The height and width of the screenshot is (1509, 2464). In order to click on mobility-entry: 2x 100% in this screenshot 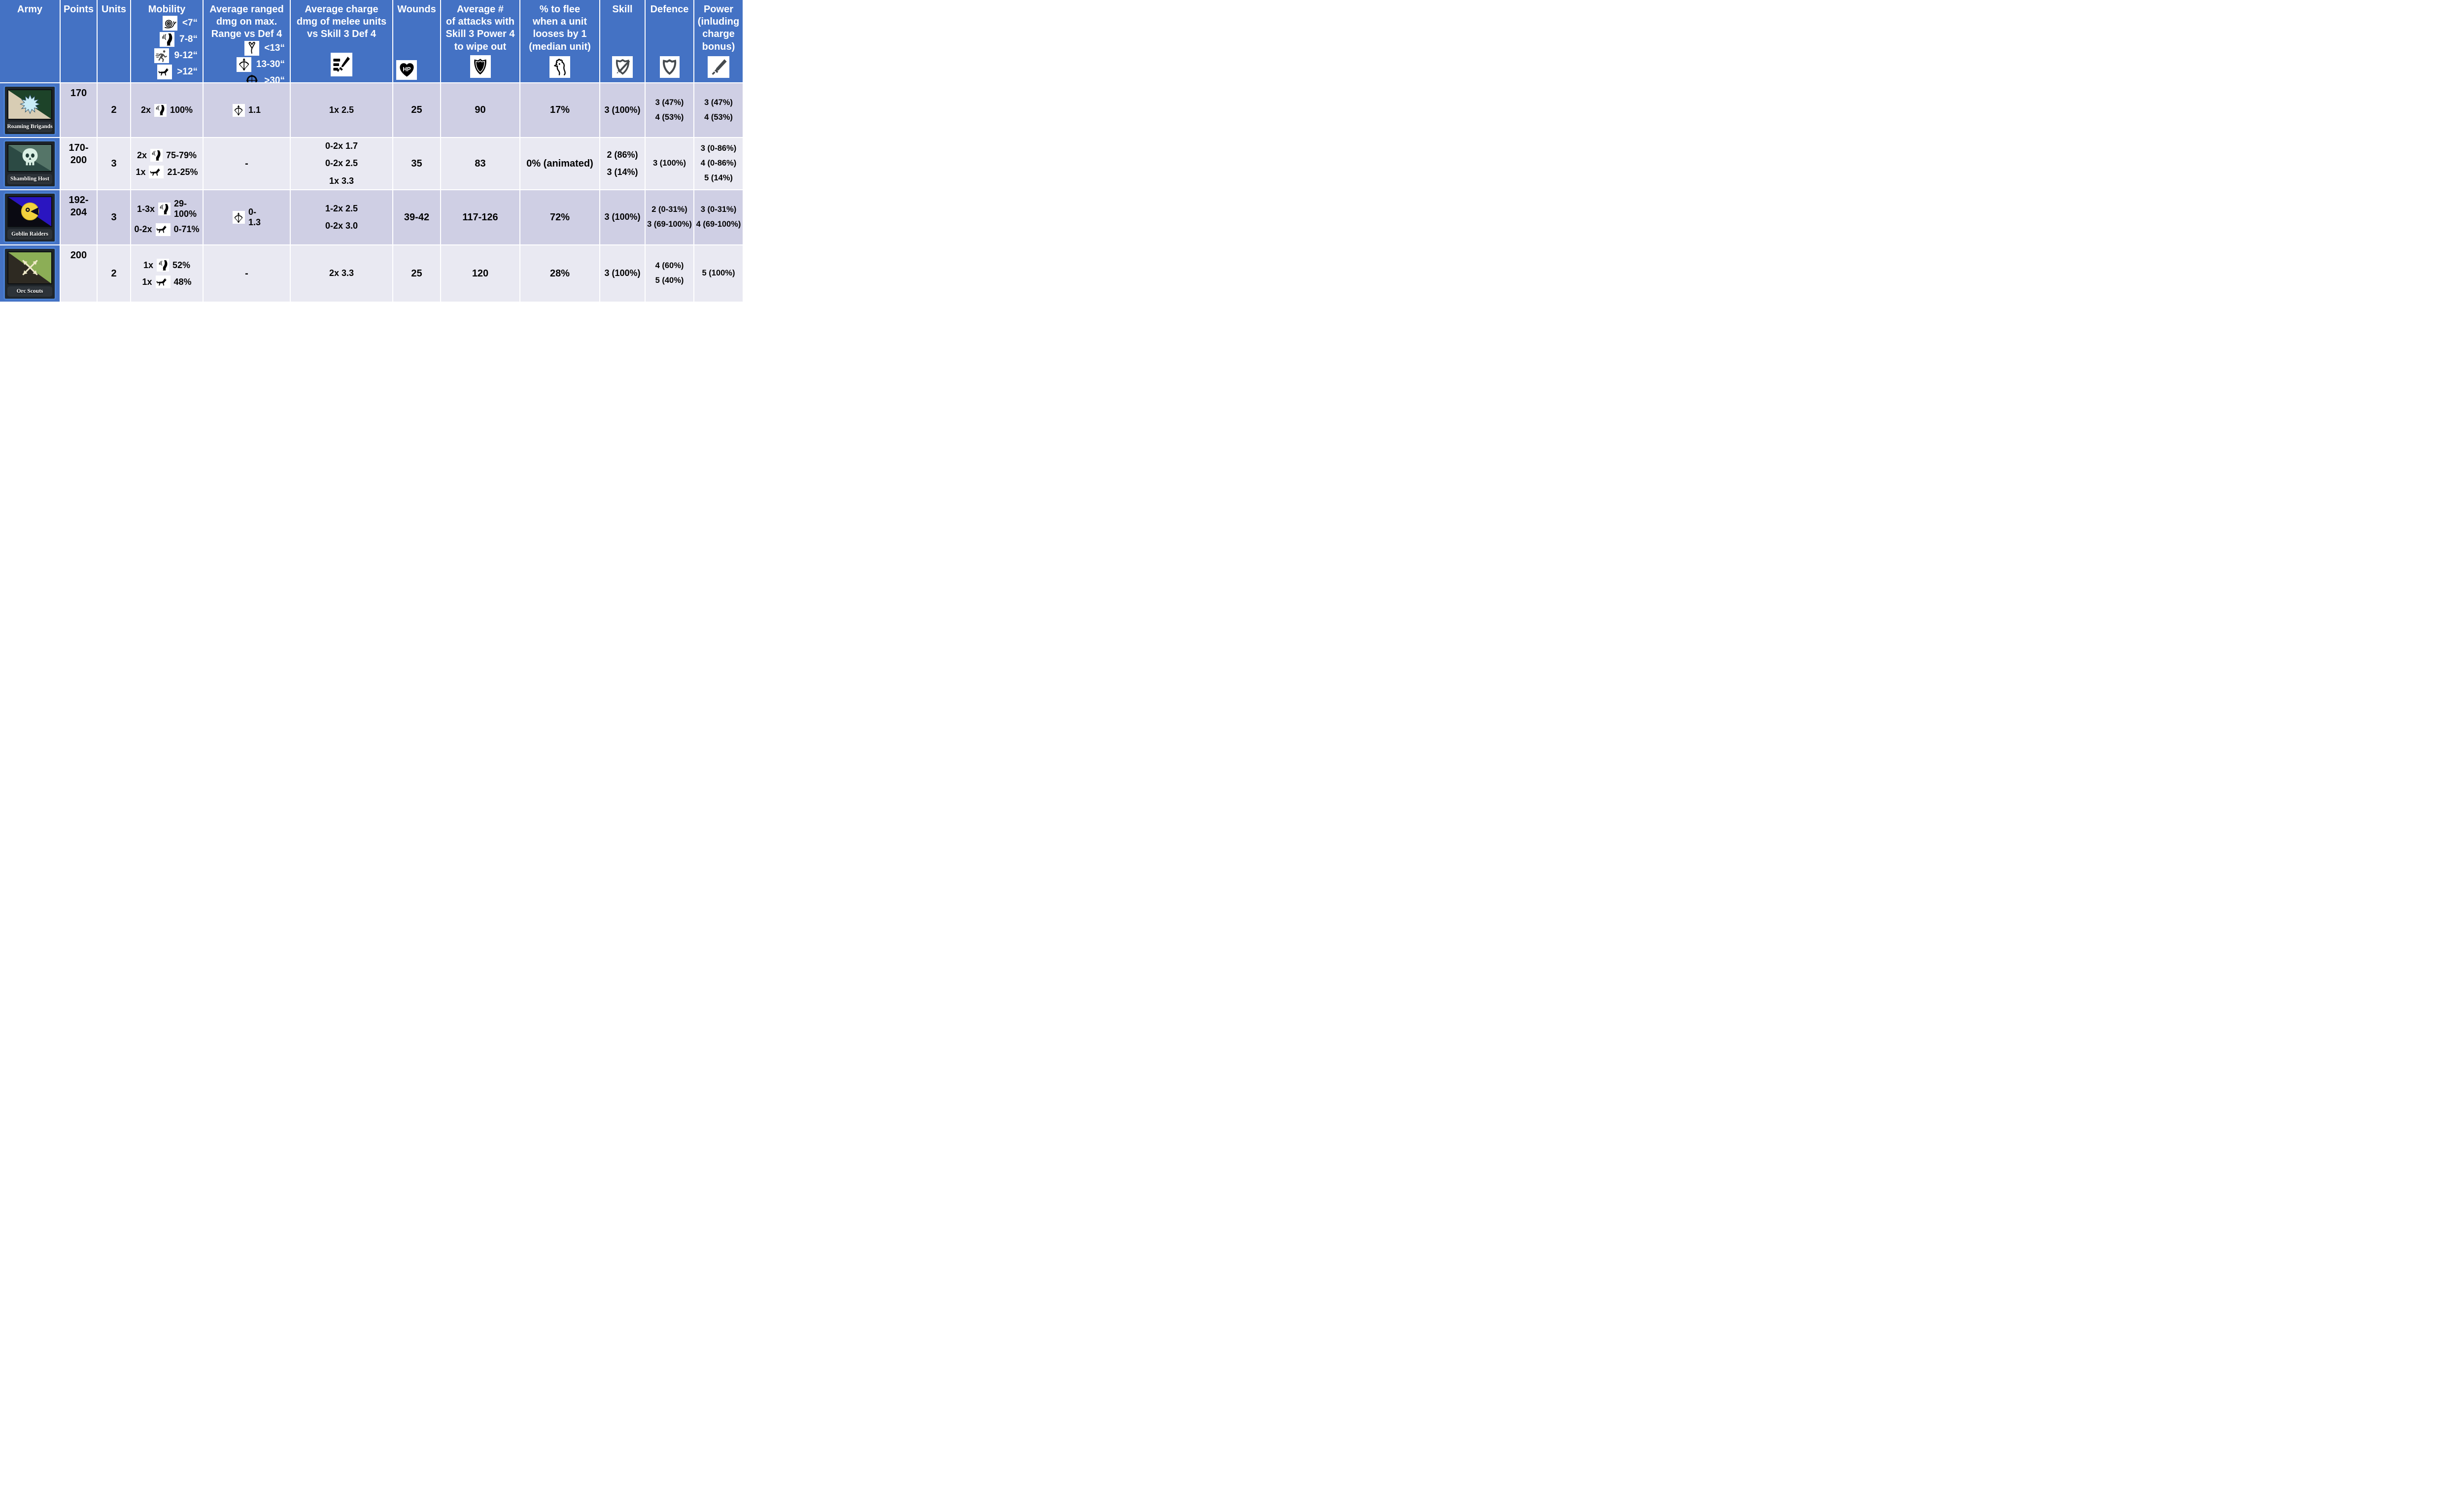, I will do `click(166, 110)`.